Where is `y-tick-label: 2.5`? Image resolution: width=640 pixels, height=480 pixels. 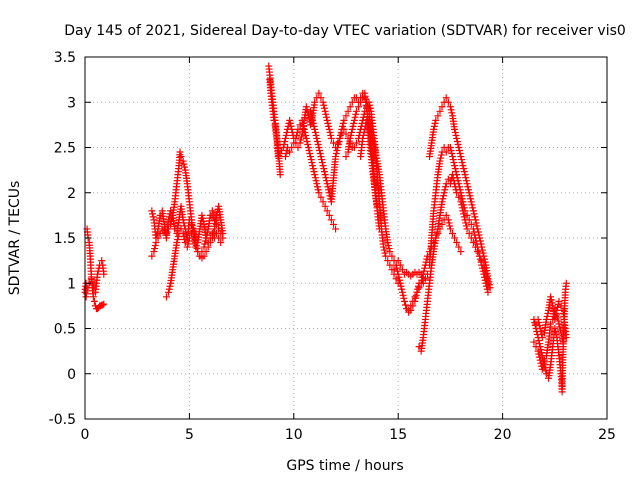 y-tick-label: 2.5 is located at coordinates (65, 149).